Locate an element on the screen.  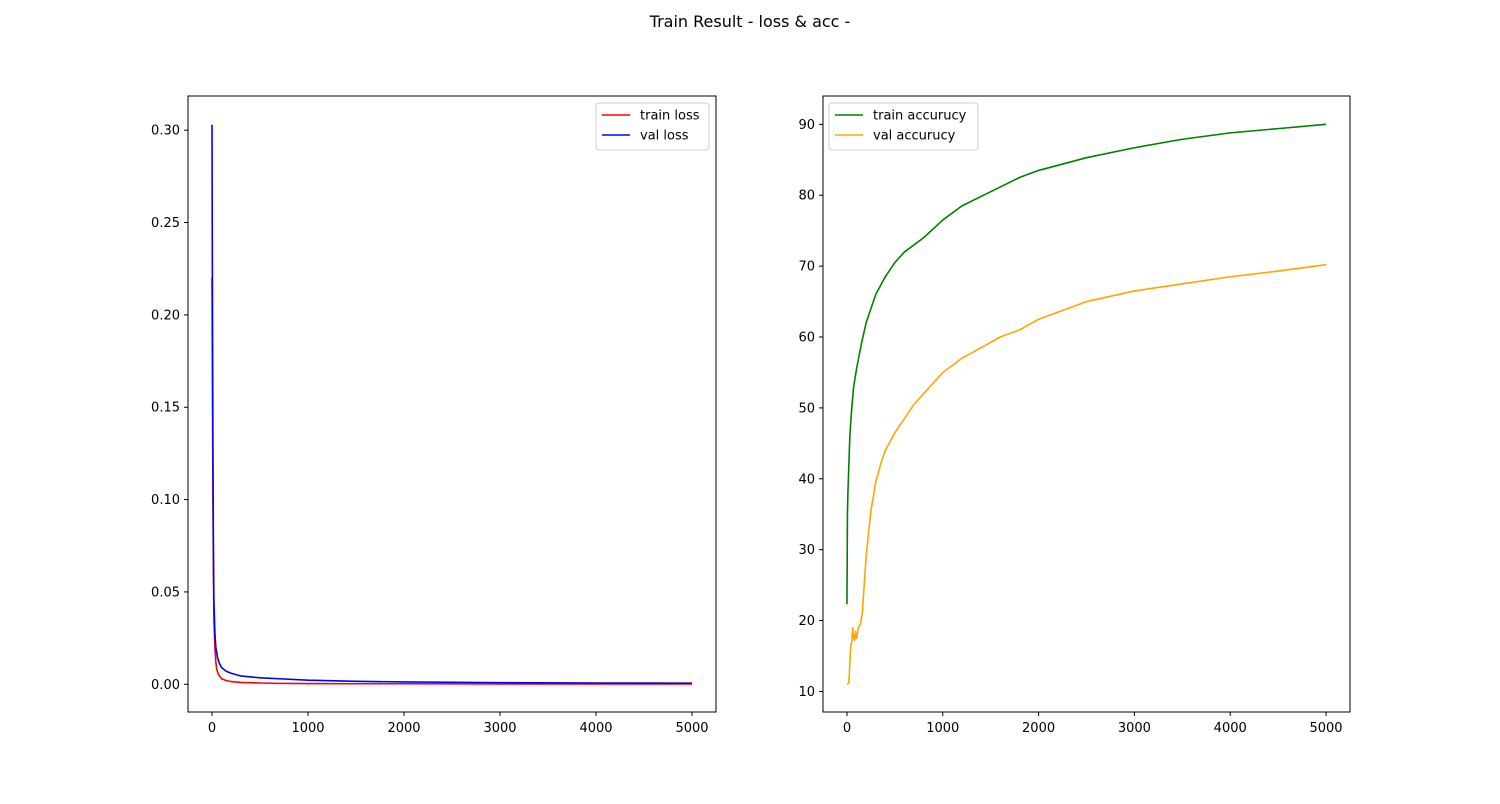
y-tick-label: 20 is located at coordinates (806, 621).